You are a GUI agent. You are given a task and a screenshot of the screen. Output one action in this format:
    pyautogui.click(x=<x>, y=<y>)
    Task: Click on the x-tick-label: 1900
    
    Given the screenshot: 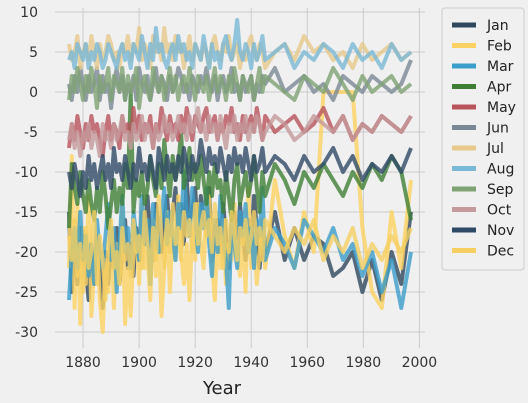 What is the action you would take?
    pyautogui.click(x=139, y=363)
    